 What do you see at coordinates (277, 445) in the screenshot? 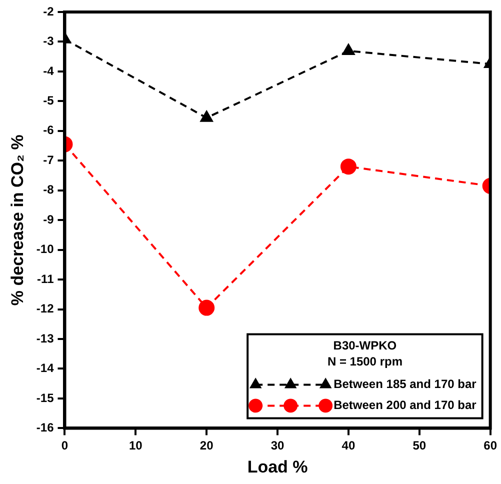
I see `x-tick-label: 30` at bounding box center [277, 445].